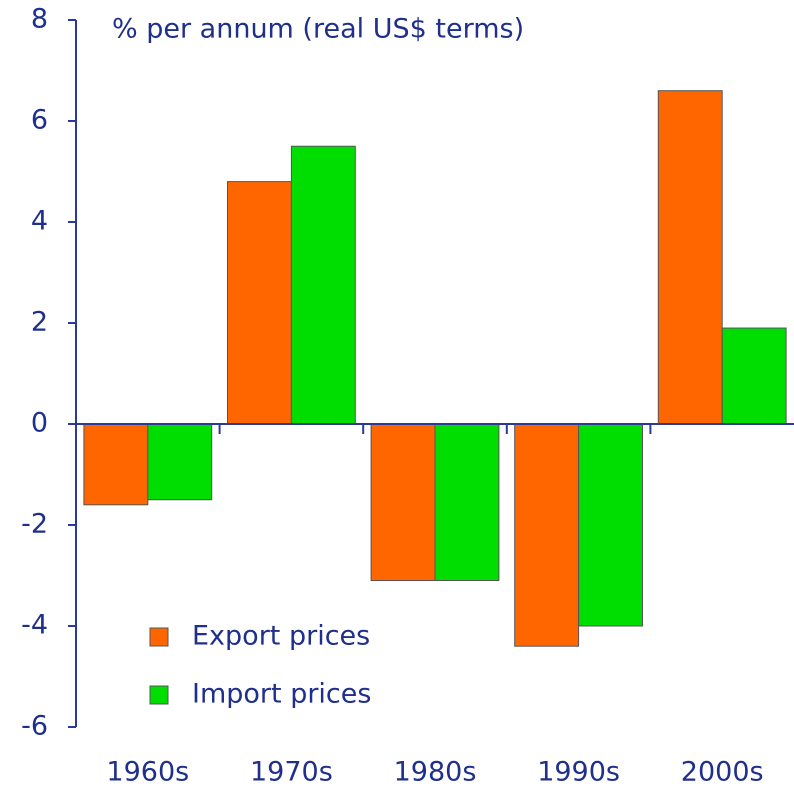 Image resolution: width=794 pixels, height=789 pixels. I want to click on x-tick-label: 1980s, so click(435, 772).